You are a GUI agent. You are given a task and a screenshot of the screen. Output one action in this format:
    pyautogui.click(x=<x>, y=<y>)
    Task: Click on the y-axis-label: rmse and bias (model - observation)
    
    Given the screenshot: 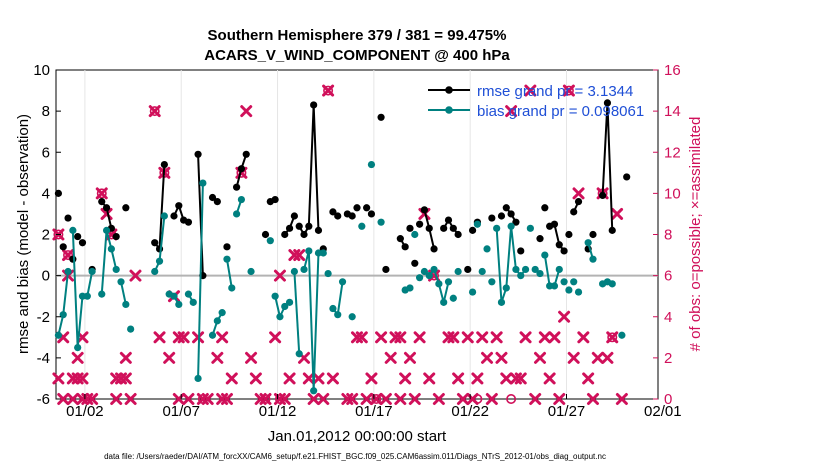 What is the action you would take?
    pyautogui.click(x=23, y=234)
    